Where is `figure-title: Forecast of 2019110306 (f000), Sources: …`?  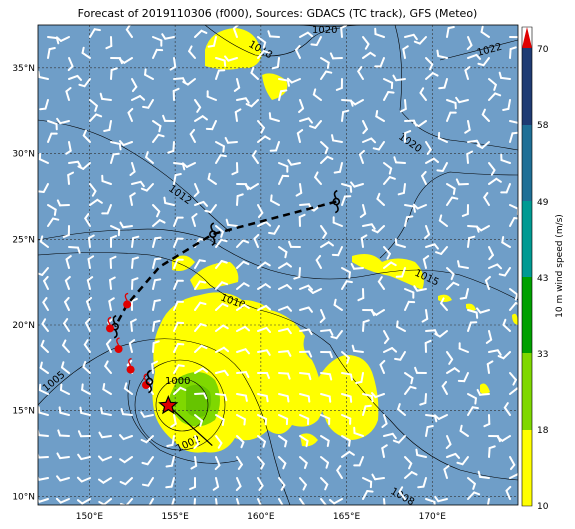
figure-title: Forecast of 2019110306 (f000), Sources: … is located at coordinates (277, 13).